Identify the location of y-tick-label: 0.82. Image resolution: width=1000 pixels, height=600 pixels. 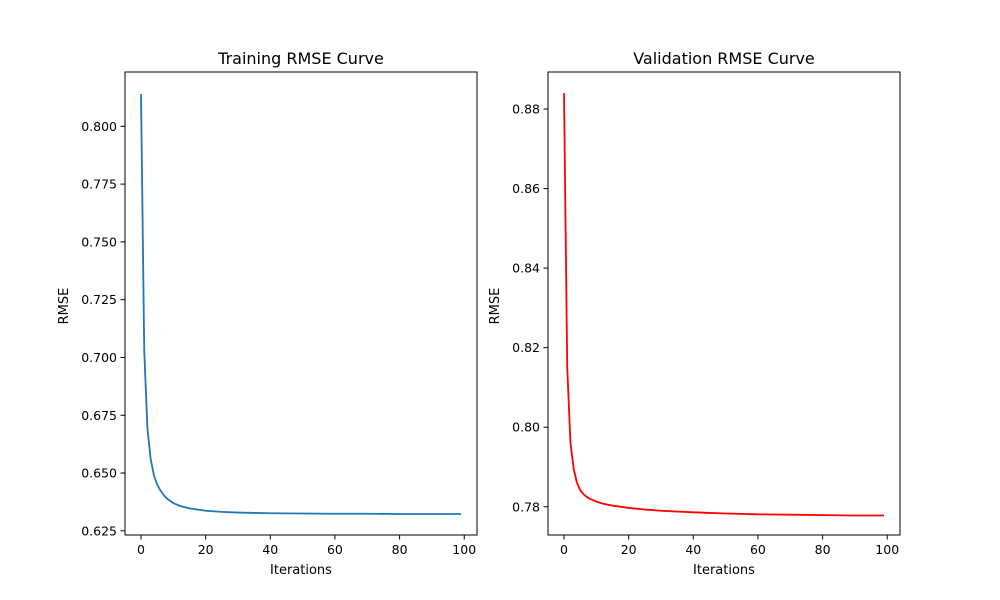
(526, 347).